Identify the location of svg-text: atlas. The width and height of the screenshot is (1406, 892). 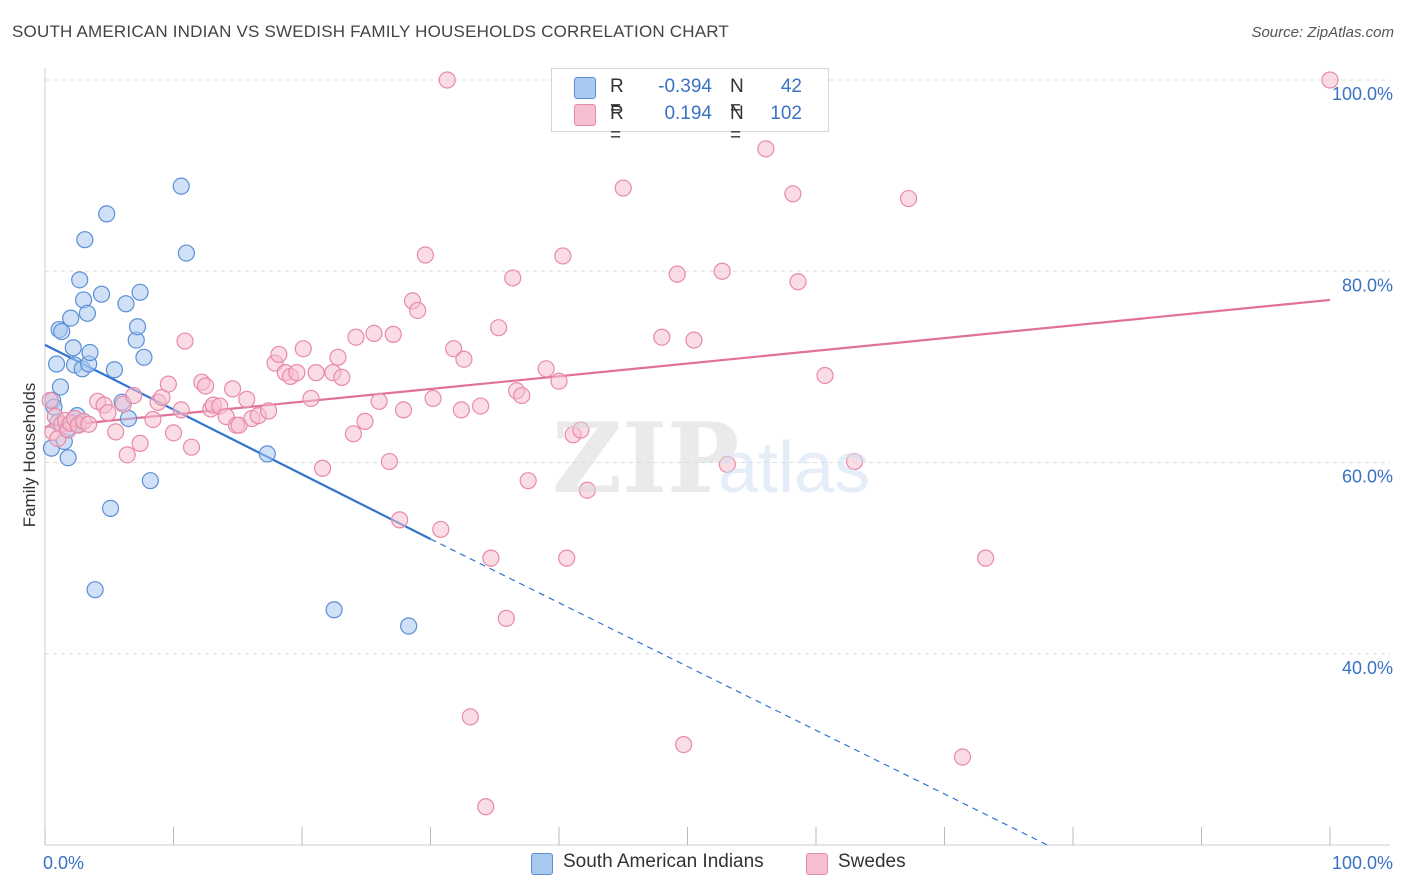
(794, 468).